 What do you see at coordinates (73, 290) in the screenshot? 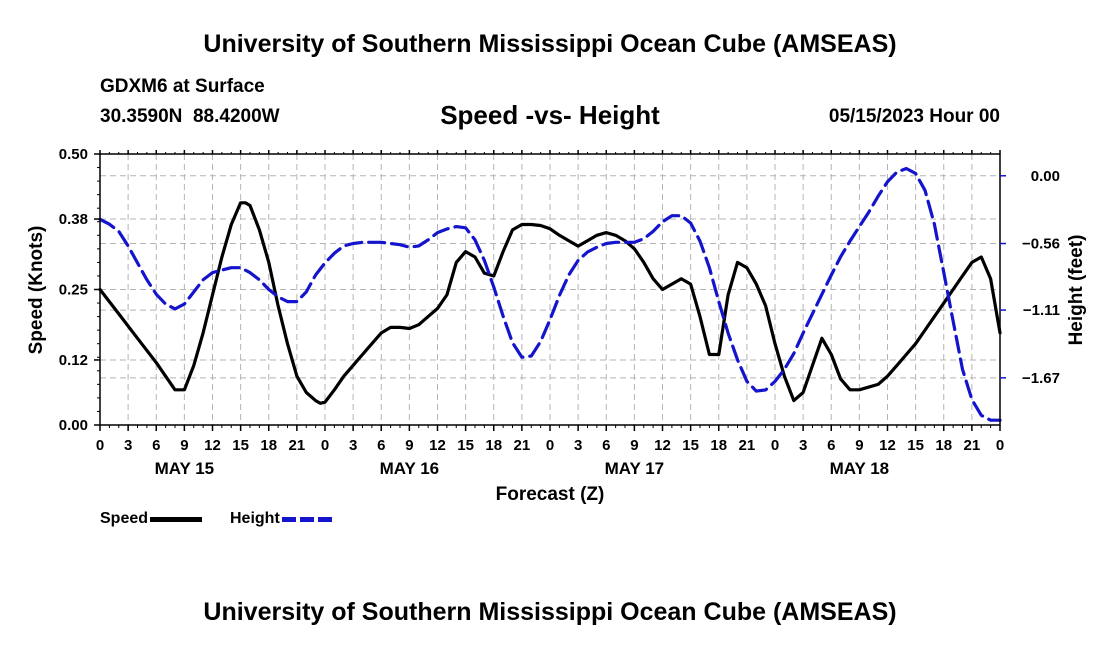
I see `y-tick-label-left: 0.25` at bounding box center [73, 290].